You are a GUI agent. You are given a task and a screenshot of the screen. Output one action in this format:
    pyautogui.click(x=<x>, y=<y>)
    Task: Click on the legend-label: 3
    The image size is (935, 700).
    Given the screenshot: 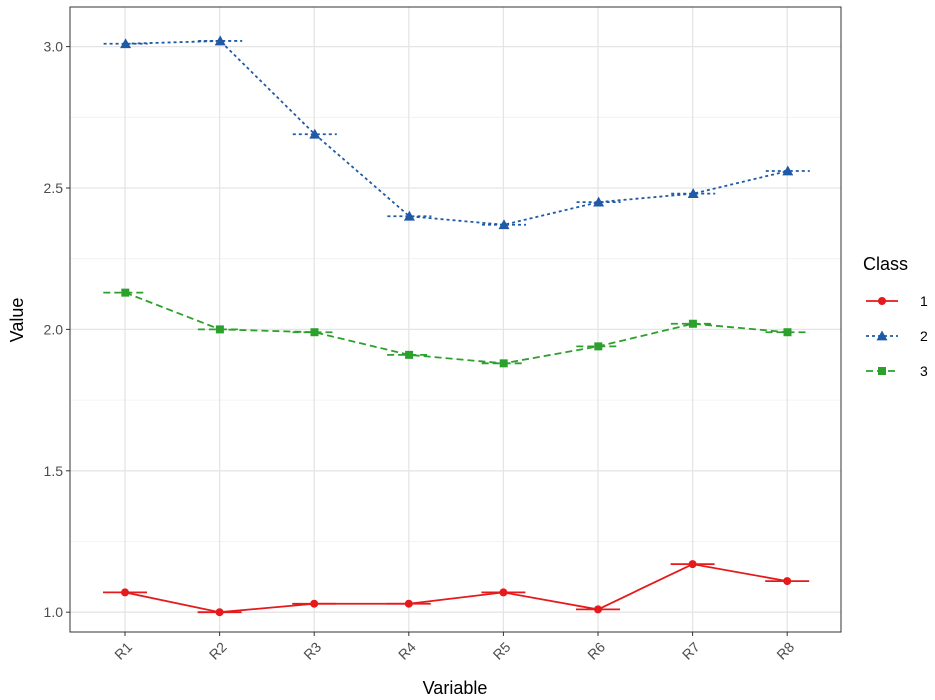 What is the action you would take?
    pyautogui.click(x=924, y=371)
    